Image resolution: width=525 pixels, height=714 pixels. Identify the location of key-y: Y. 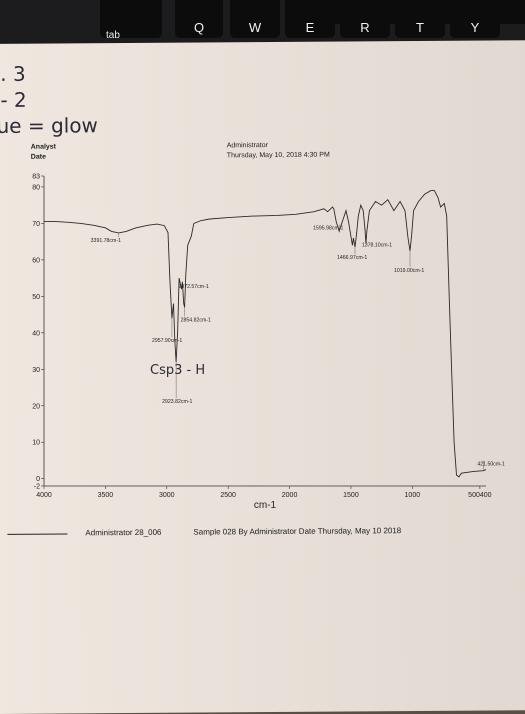
(475, 19).